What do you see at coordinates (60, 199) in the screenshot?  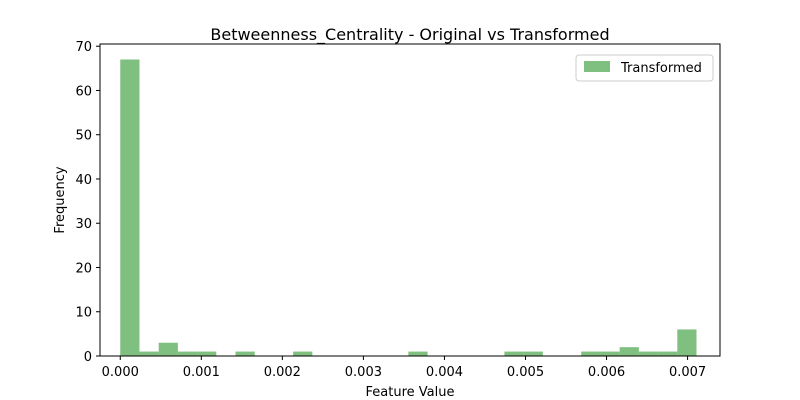 I see `y-axis-label: Frequency` at bounding box center [60, 199].